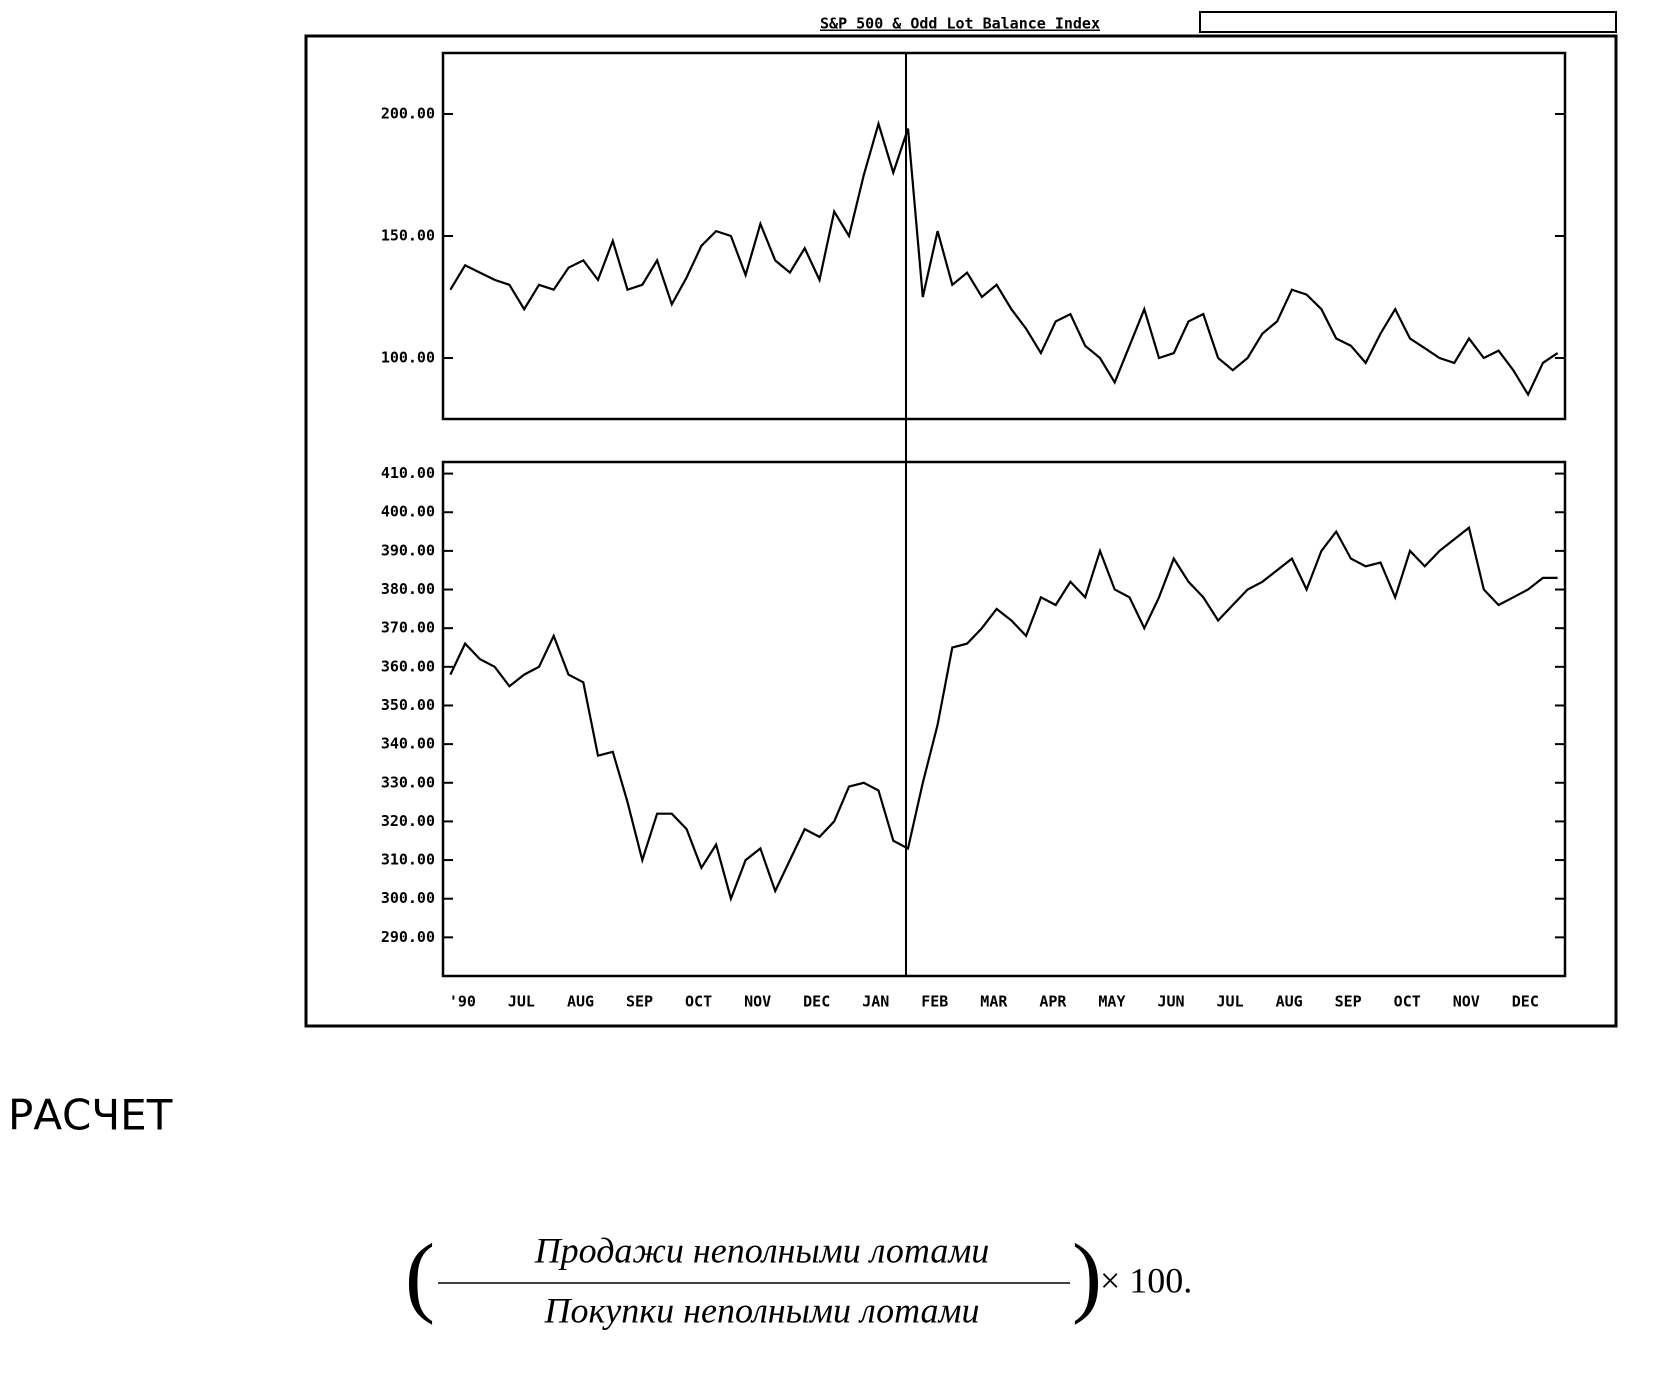  I want to click on y-tick-label: 370.00, so click(408, 628).